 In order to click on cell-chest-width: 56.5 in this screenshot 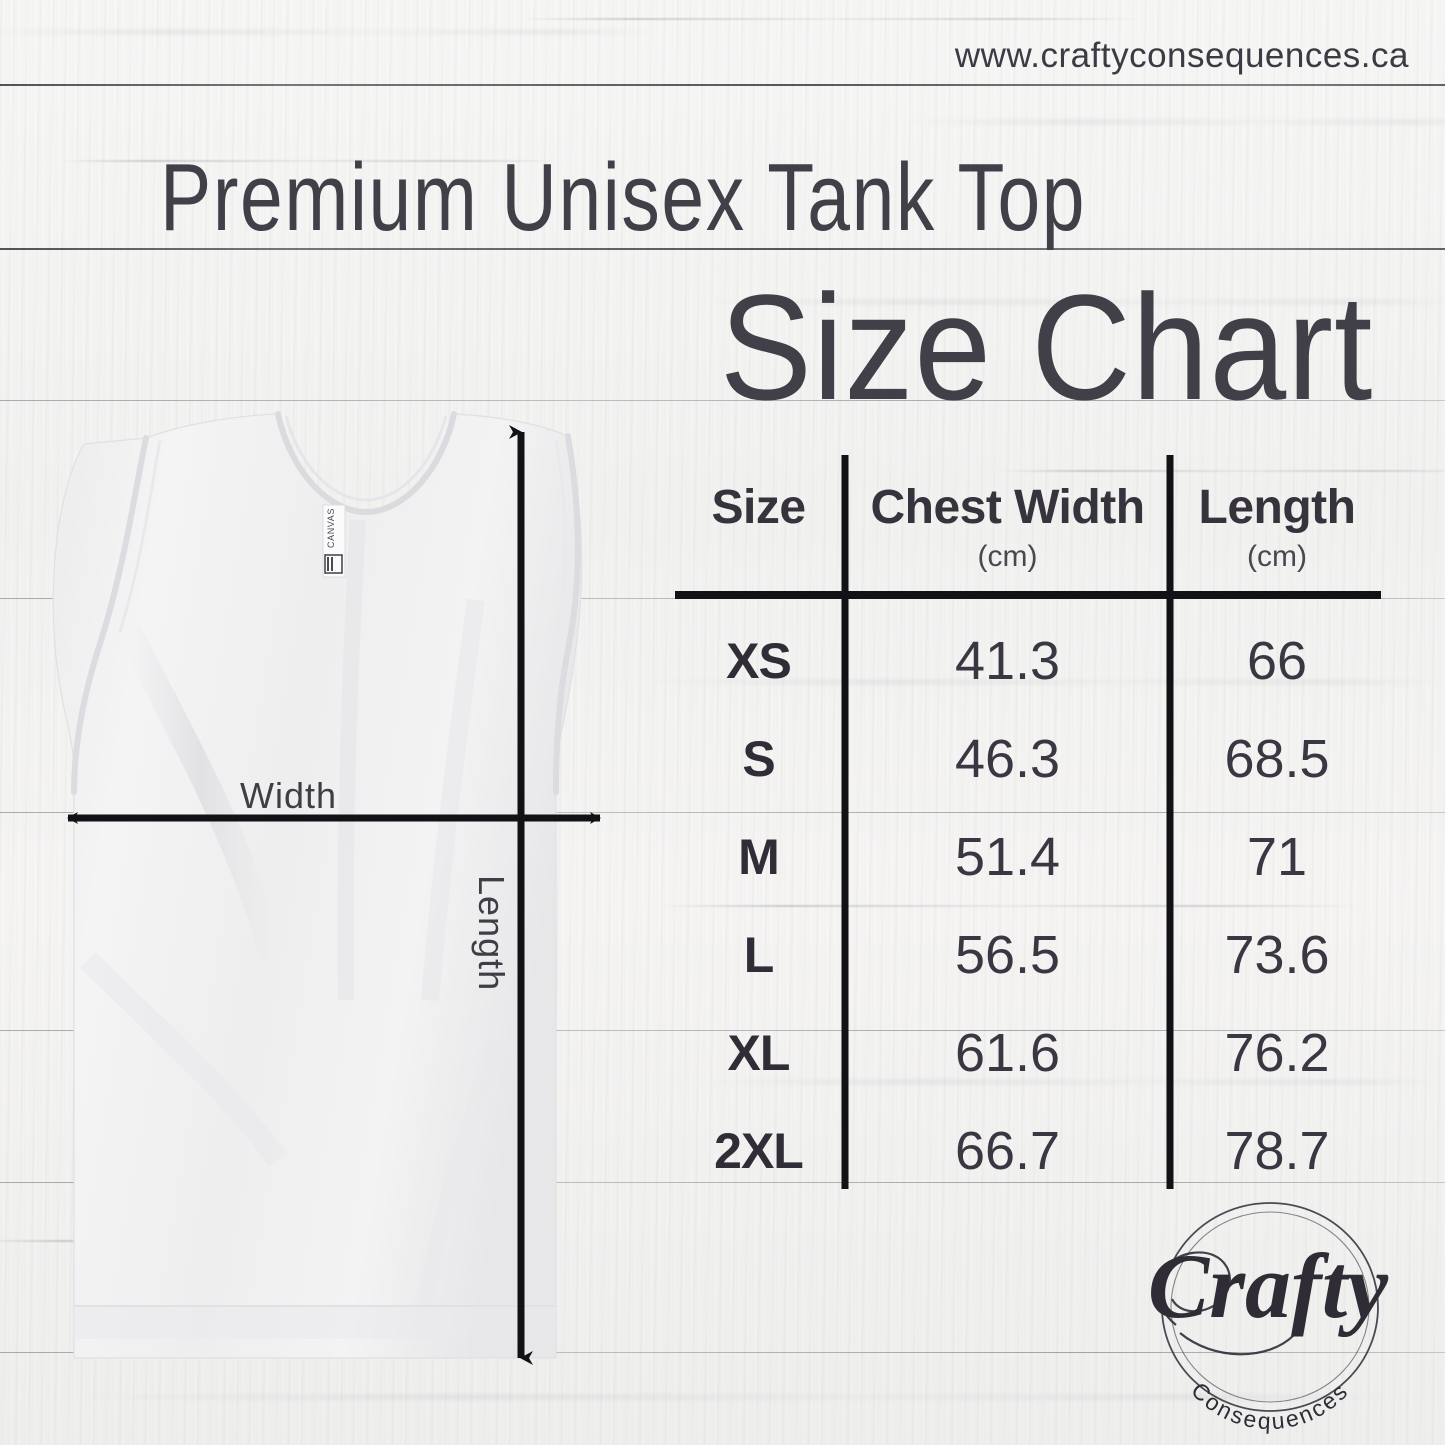, I will do `click(1007, 955)`.